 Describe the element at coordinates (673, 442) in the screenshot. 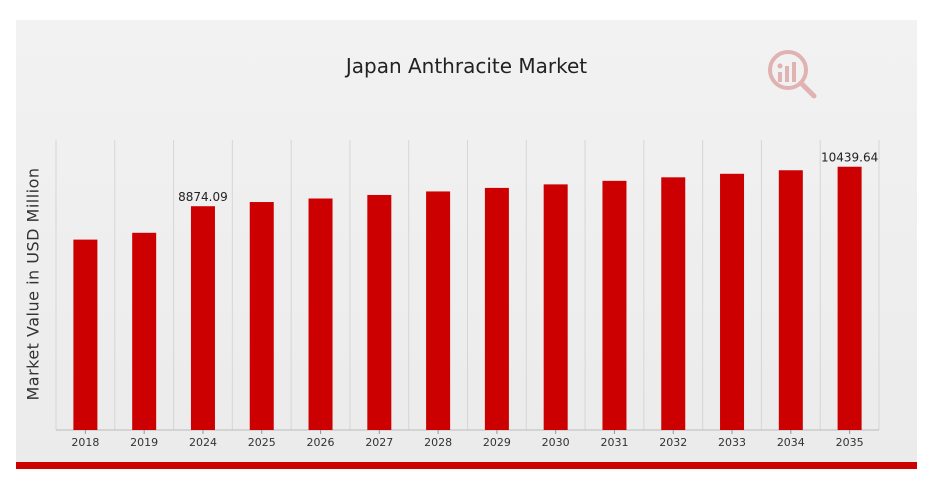

I see `x-tick-label-2032: 2032` at that location.